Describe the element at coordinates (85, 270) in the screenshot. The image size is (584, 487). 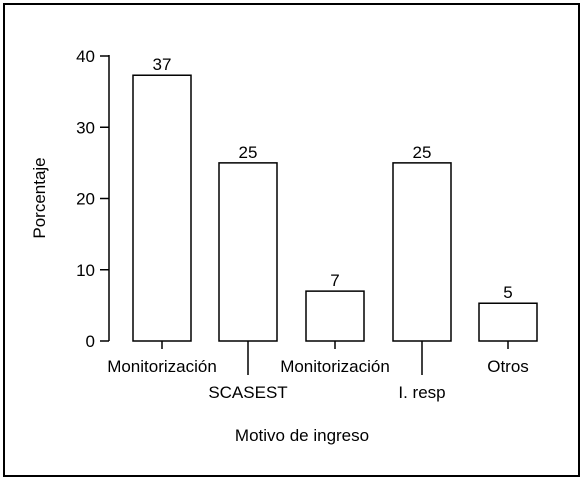
I see `y-tick-label: 10` at that location.